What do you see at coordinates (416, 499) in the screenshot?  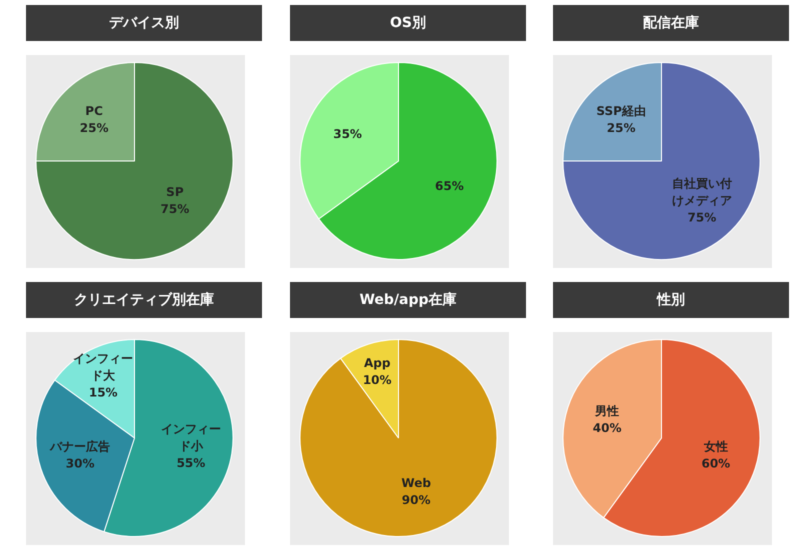 I see `data-label: 90%` at bounding box center [416, 499].